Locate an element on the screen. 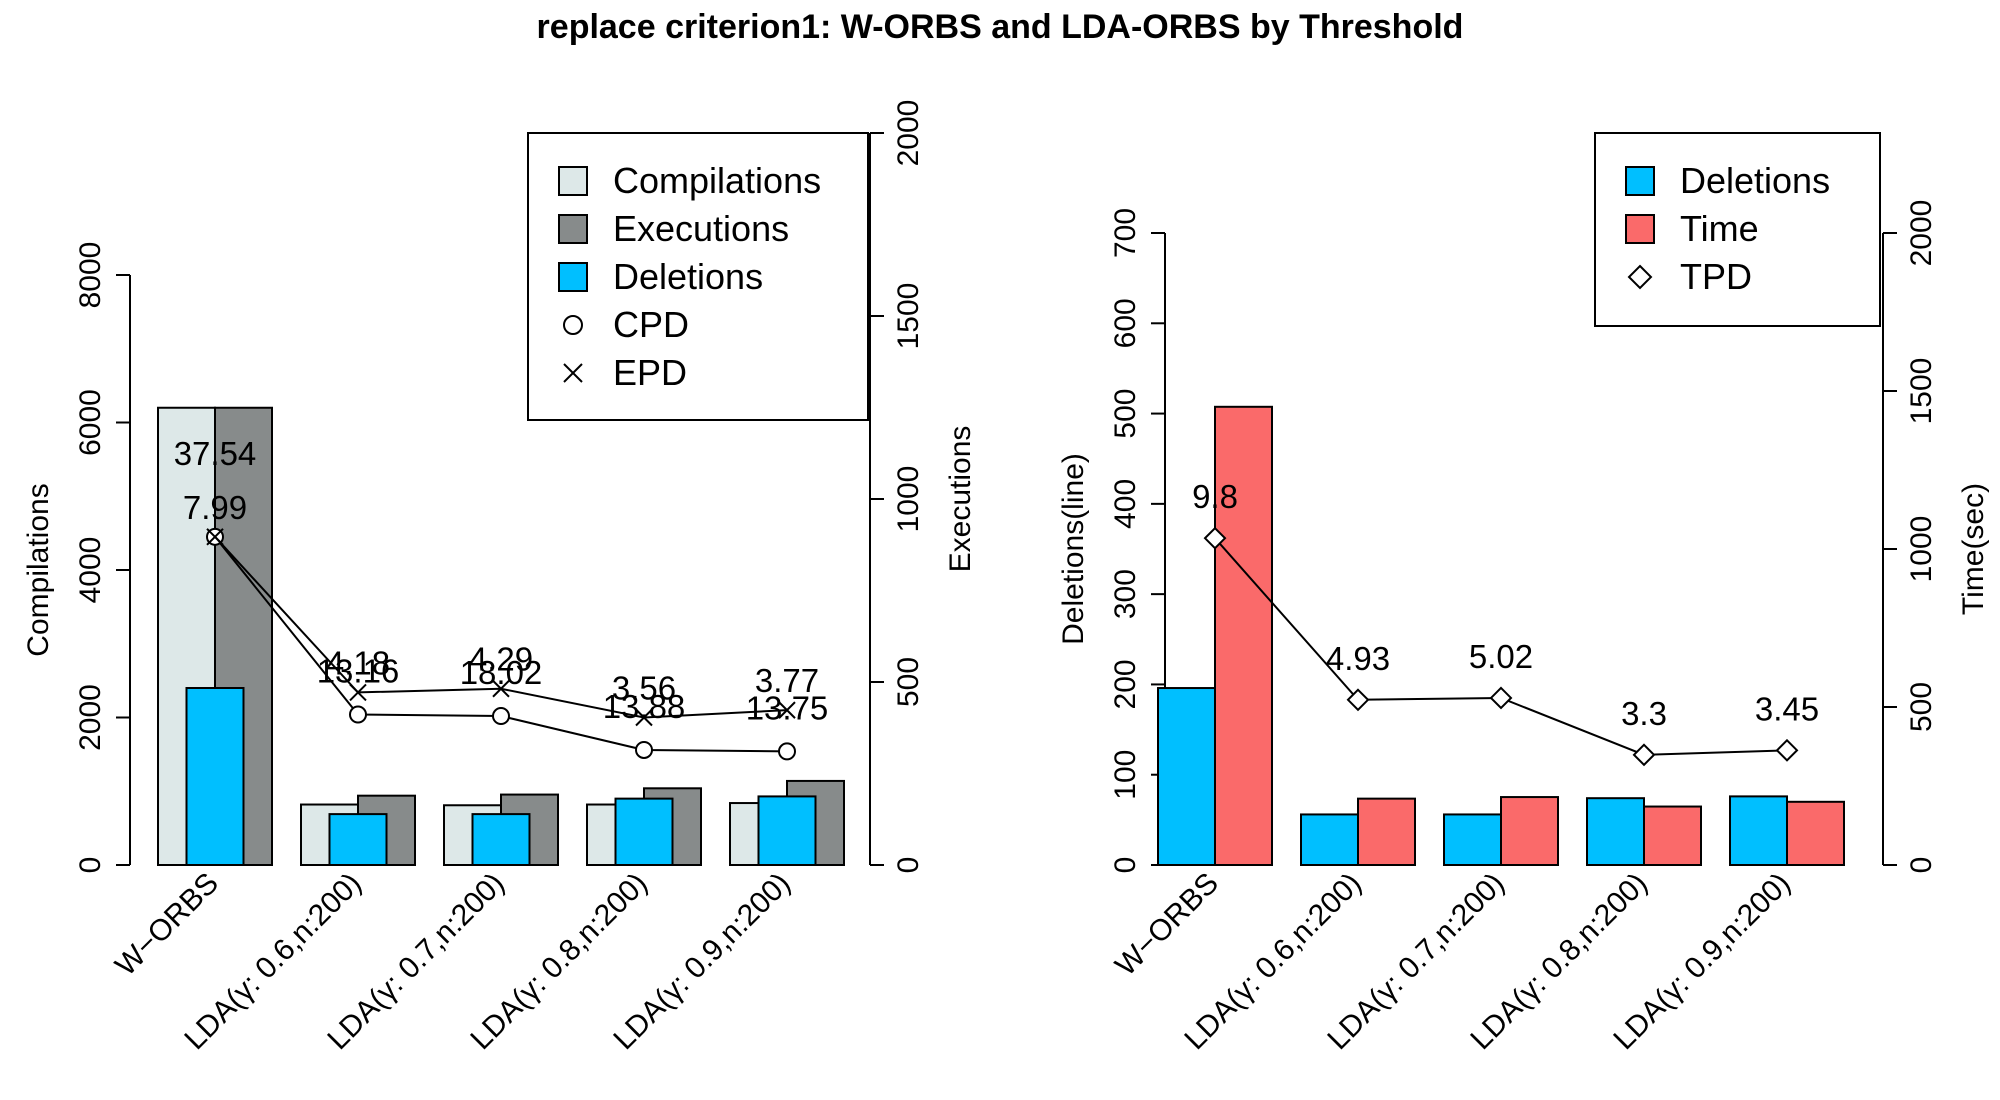 The height and width of the screenshot is (1100, 2000). left-tick-label: 4000 is located at coordinates (90, 570).